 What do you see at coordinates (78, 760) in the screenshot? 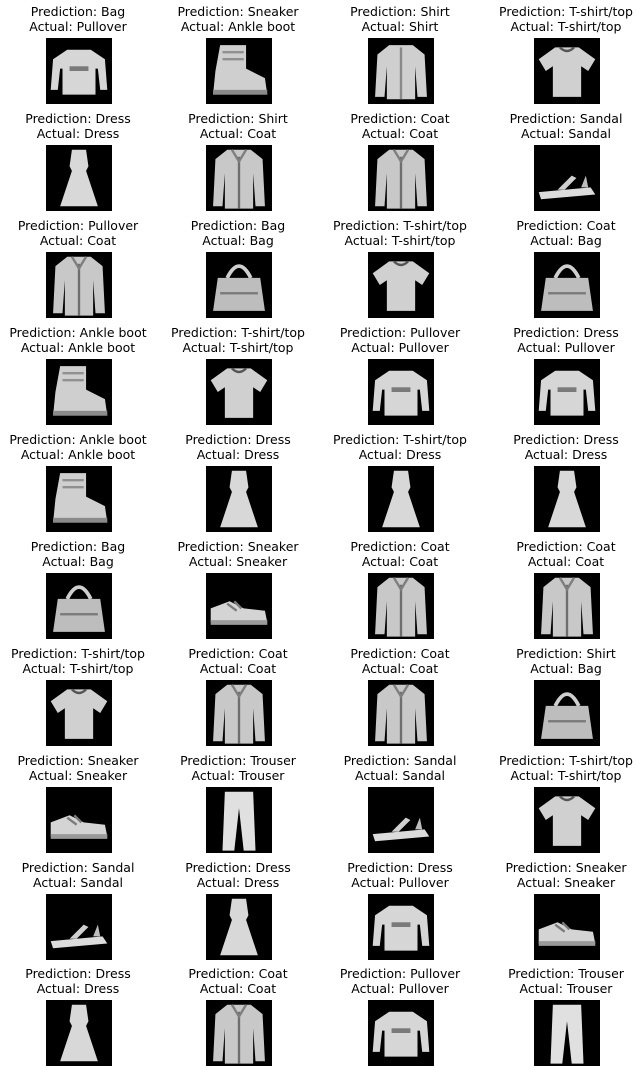
I see `prediction-label: Prediction: Sneaker` at bounding box center [78, 760].